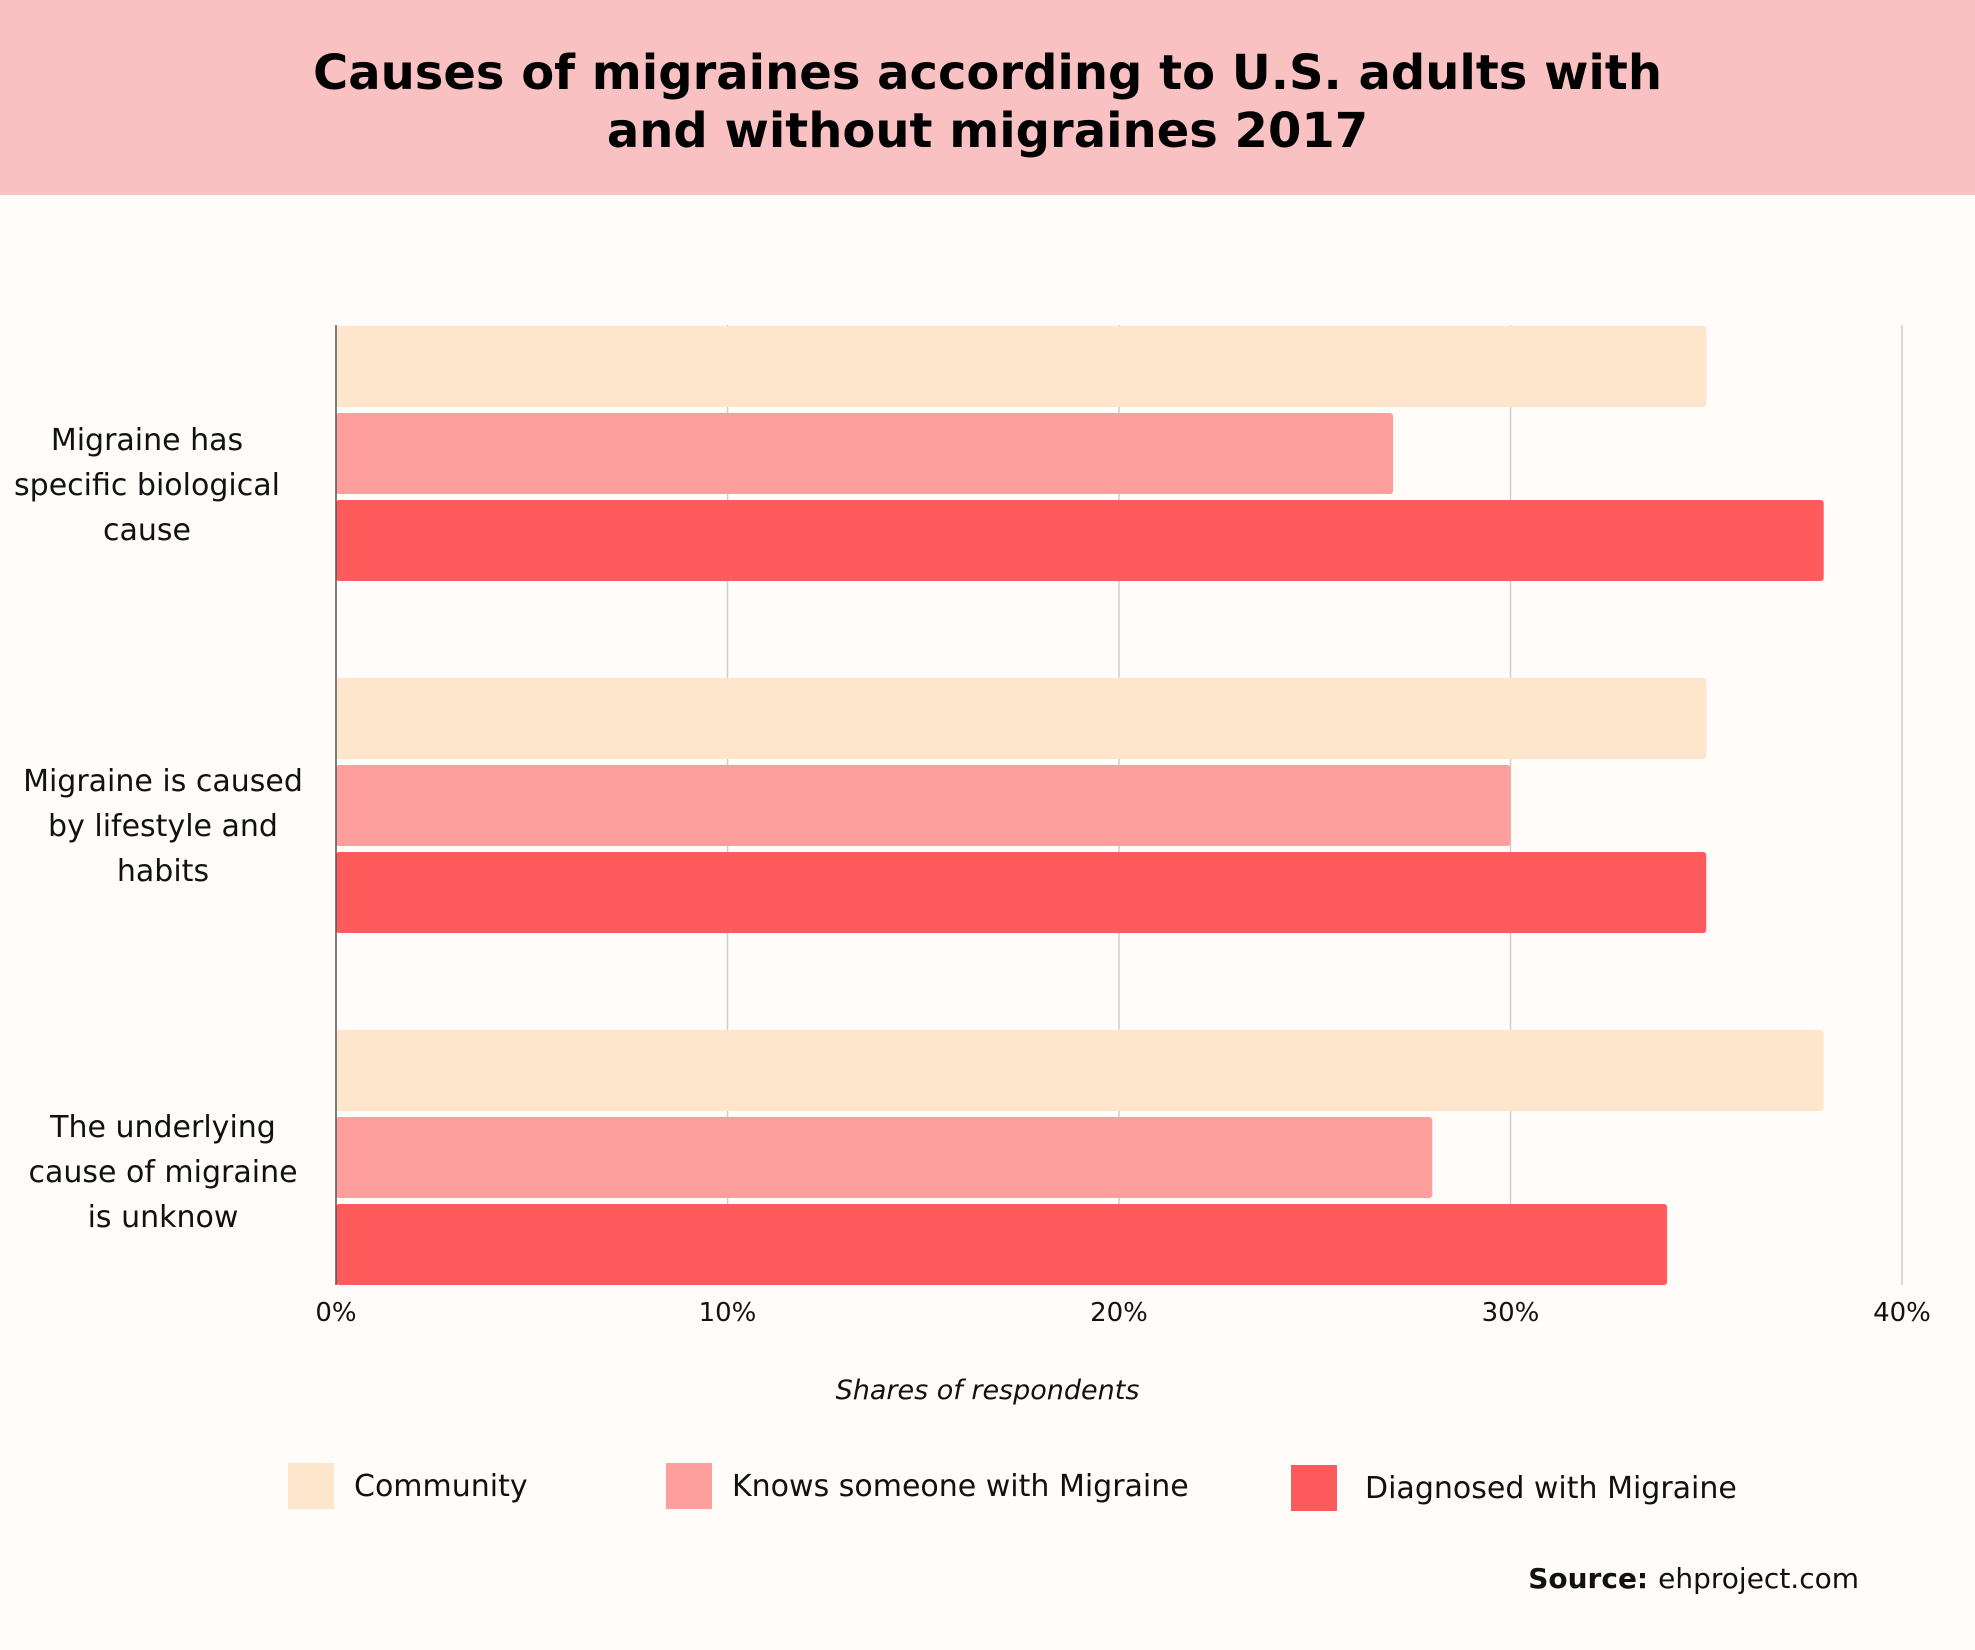  I want to click on legend-label-community: Community, so click(441, 1486).